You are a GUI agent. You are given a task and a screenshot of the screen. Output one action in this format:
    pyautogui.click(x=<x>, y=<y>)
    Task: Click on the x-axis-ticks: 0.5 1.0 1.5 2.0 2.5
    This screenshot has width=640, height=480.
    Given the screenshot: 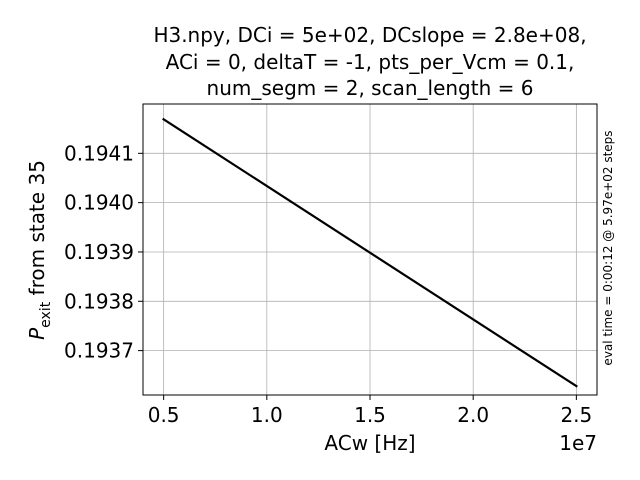 What is the action you would take?
    pyautogui.click(x=370, y=411)
    